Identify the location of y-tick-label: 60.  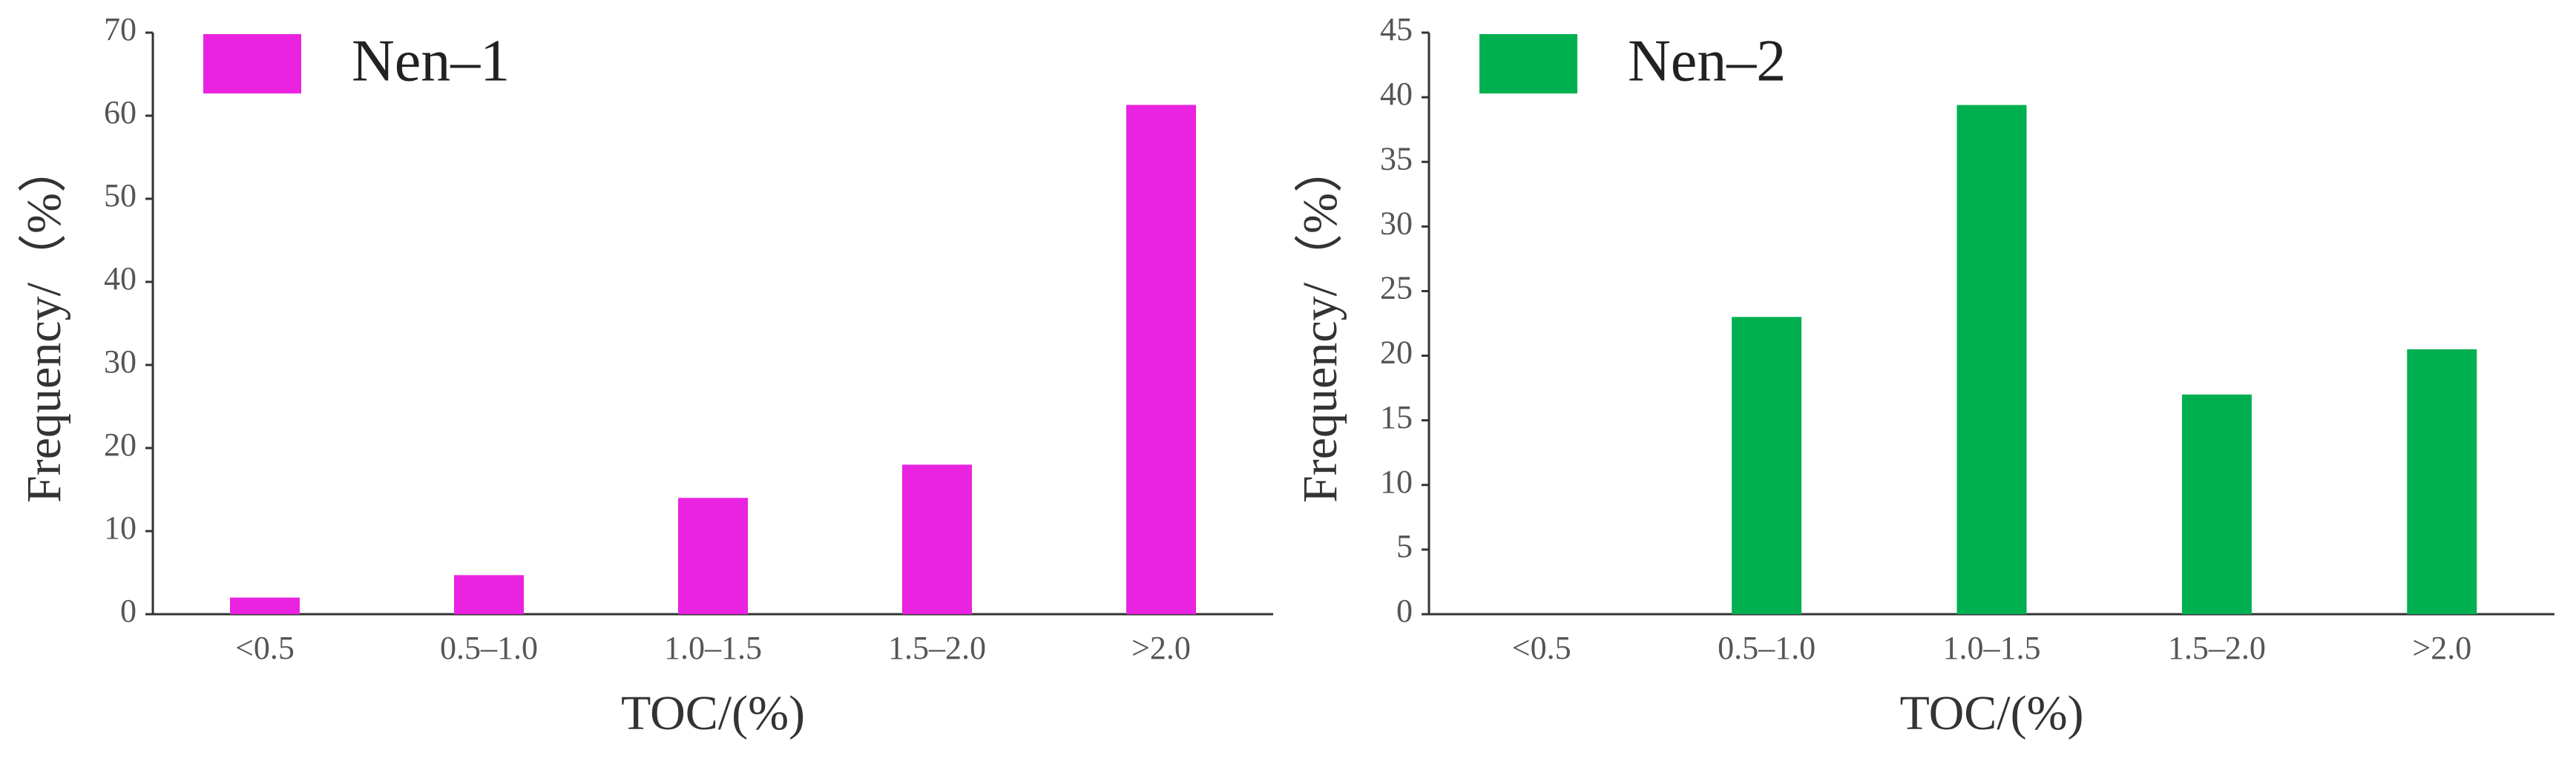
(120, 112).